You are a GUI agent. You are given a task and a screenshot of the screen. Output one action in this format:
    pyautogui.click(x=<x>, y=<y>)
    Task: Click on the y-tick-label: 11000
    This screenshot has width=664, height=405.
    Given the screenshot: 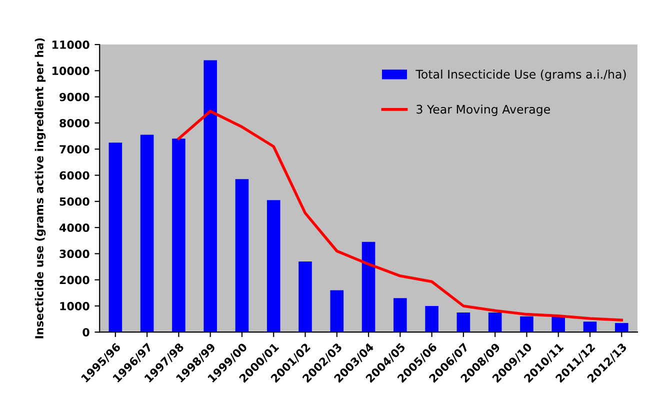 What is the action you would take?
    pyautogui.click(x=71, y=44)
    